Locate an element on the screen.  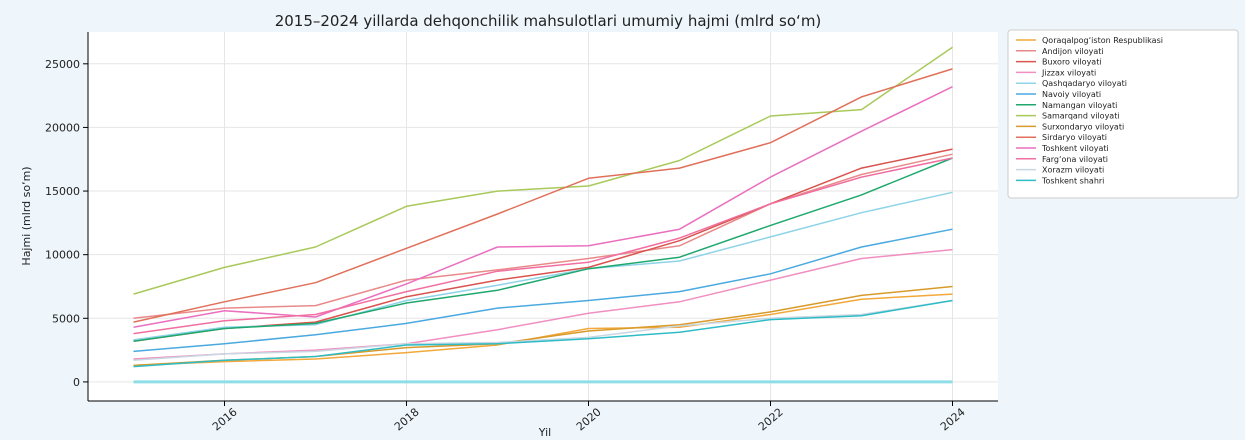
legend-box is located at coordinates (1123, 114).